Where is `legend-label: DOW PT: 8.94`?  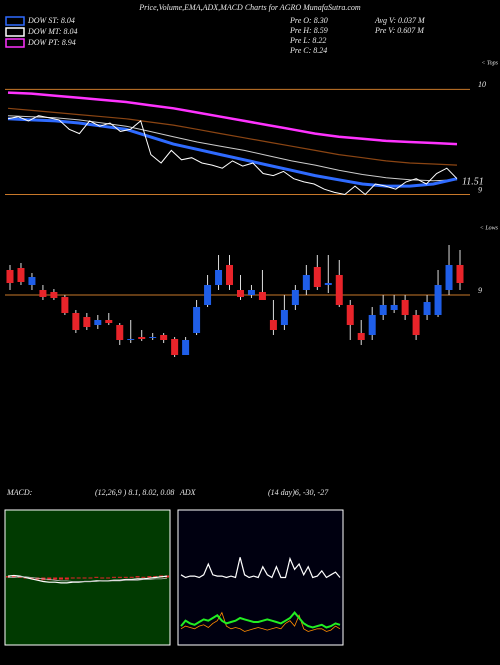
legend-label: DOW PT: 8.94 is located at coordinates (51, 42).